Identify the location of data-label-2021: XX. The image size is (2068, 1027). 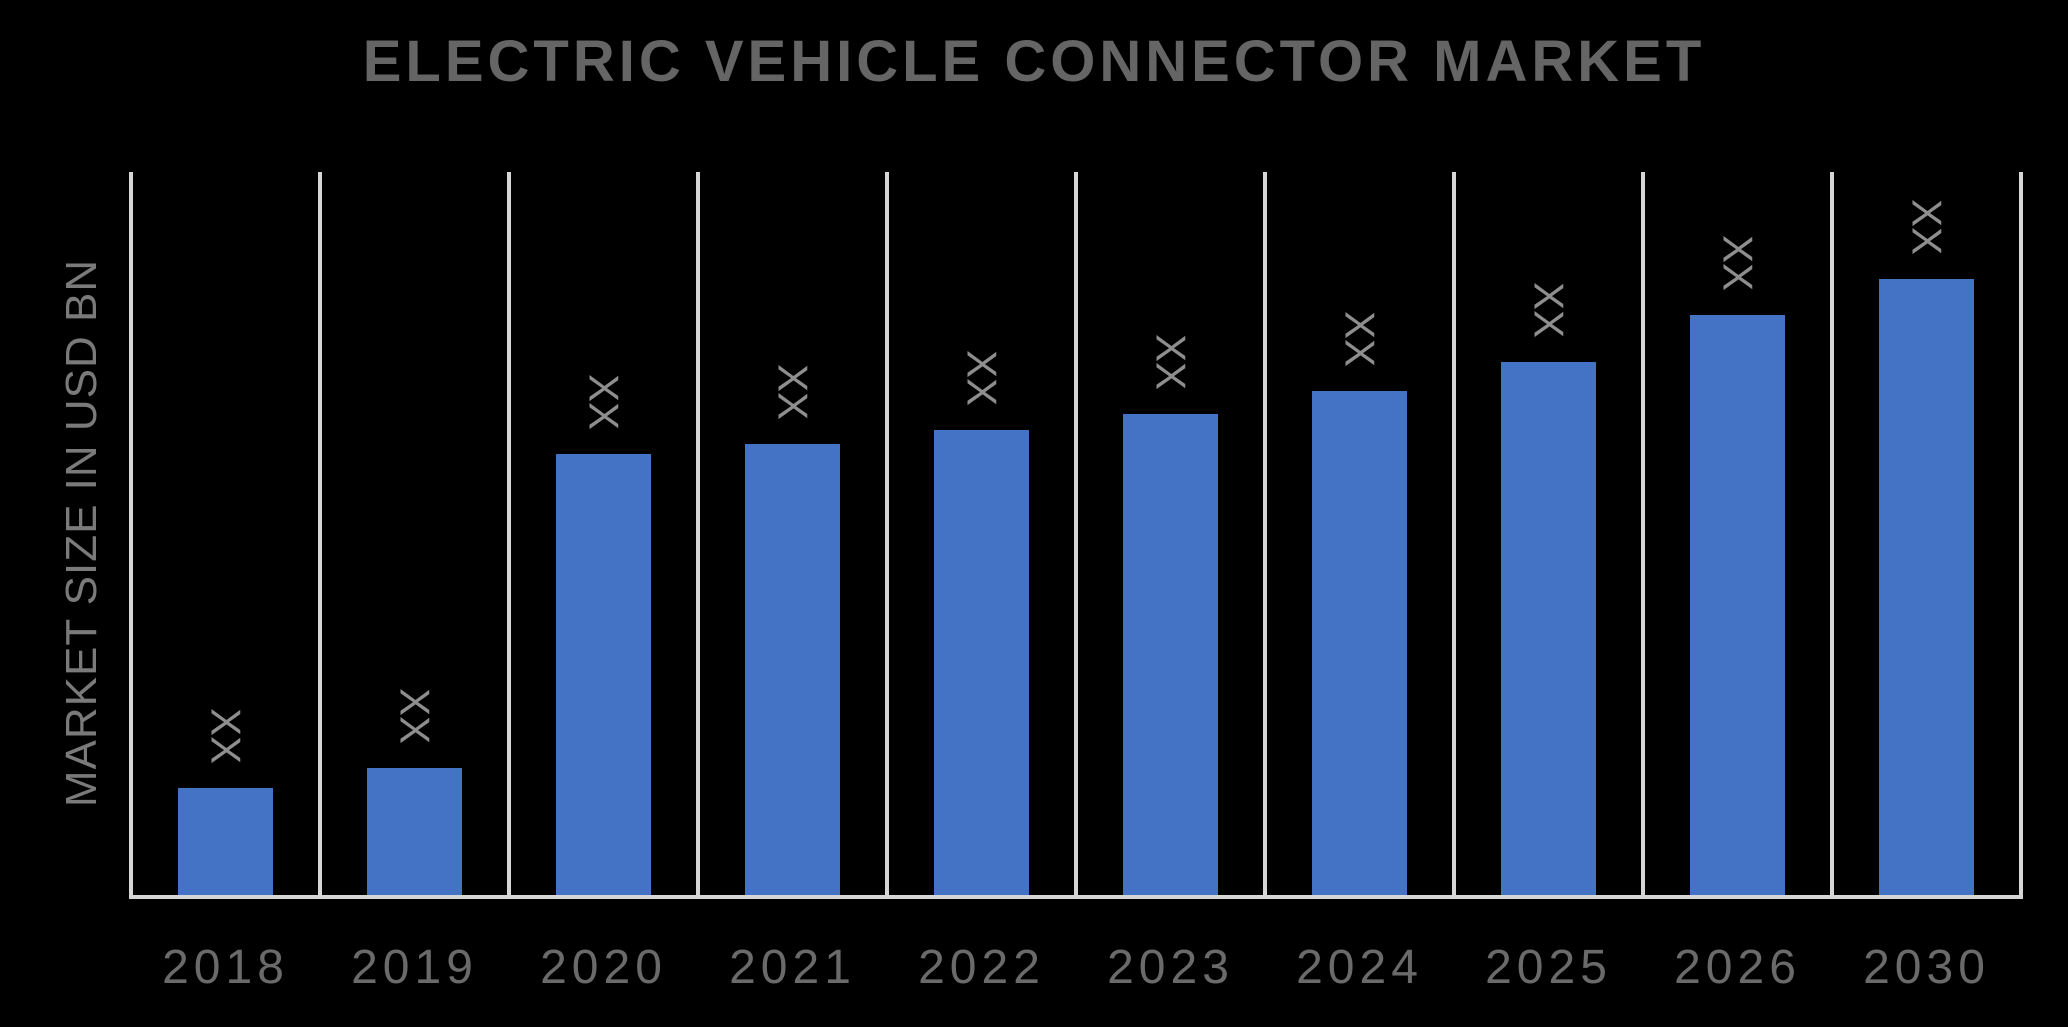
(793, 391).